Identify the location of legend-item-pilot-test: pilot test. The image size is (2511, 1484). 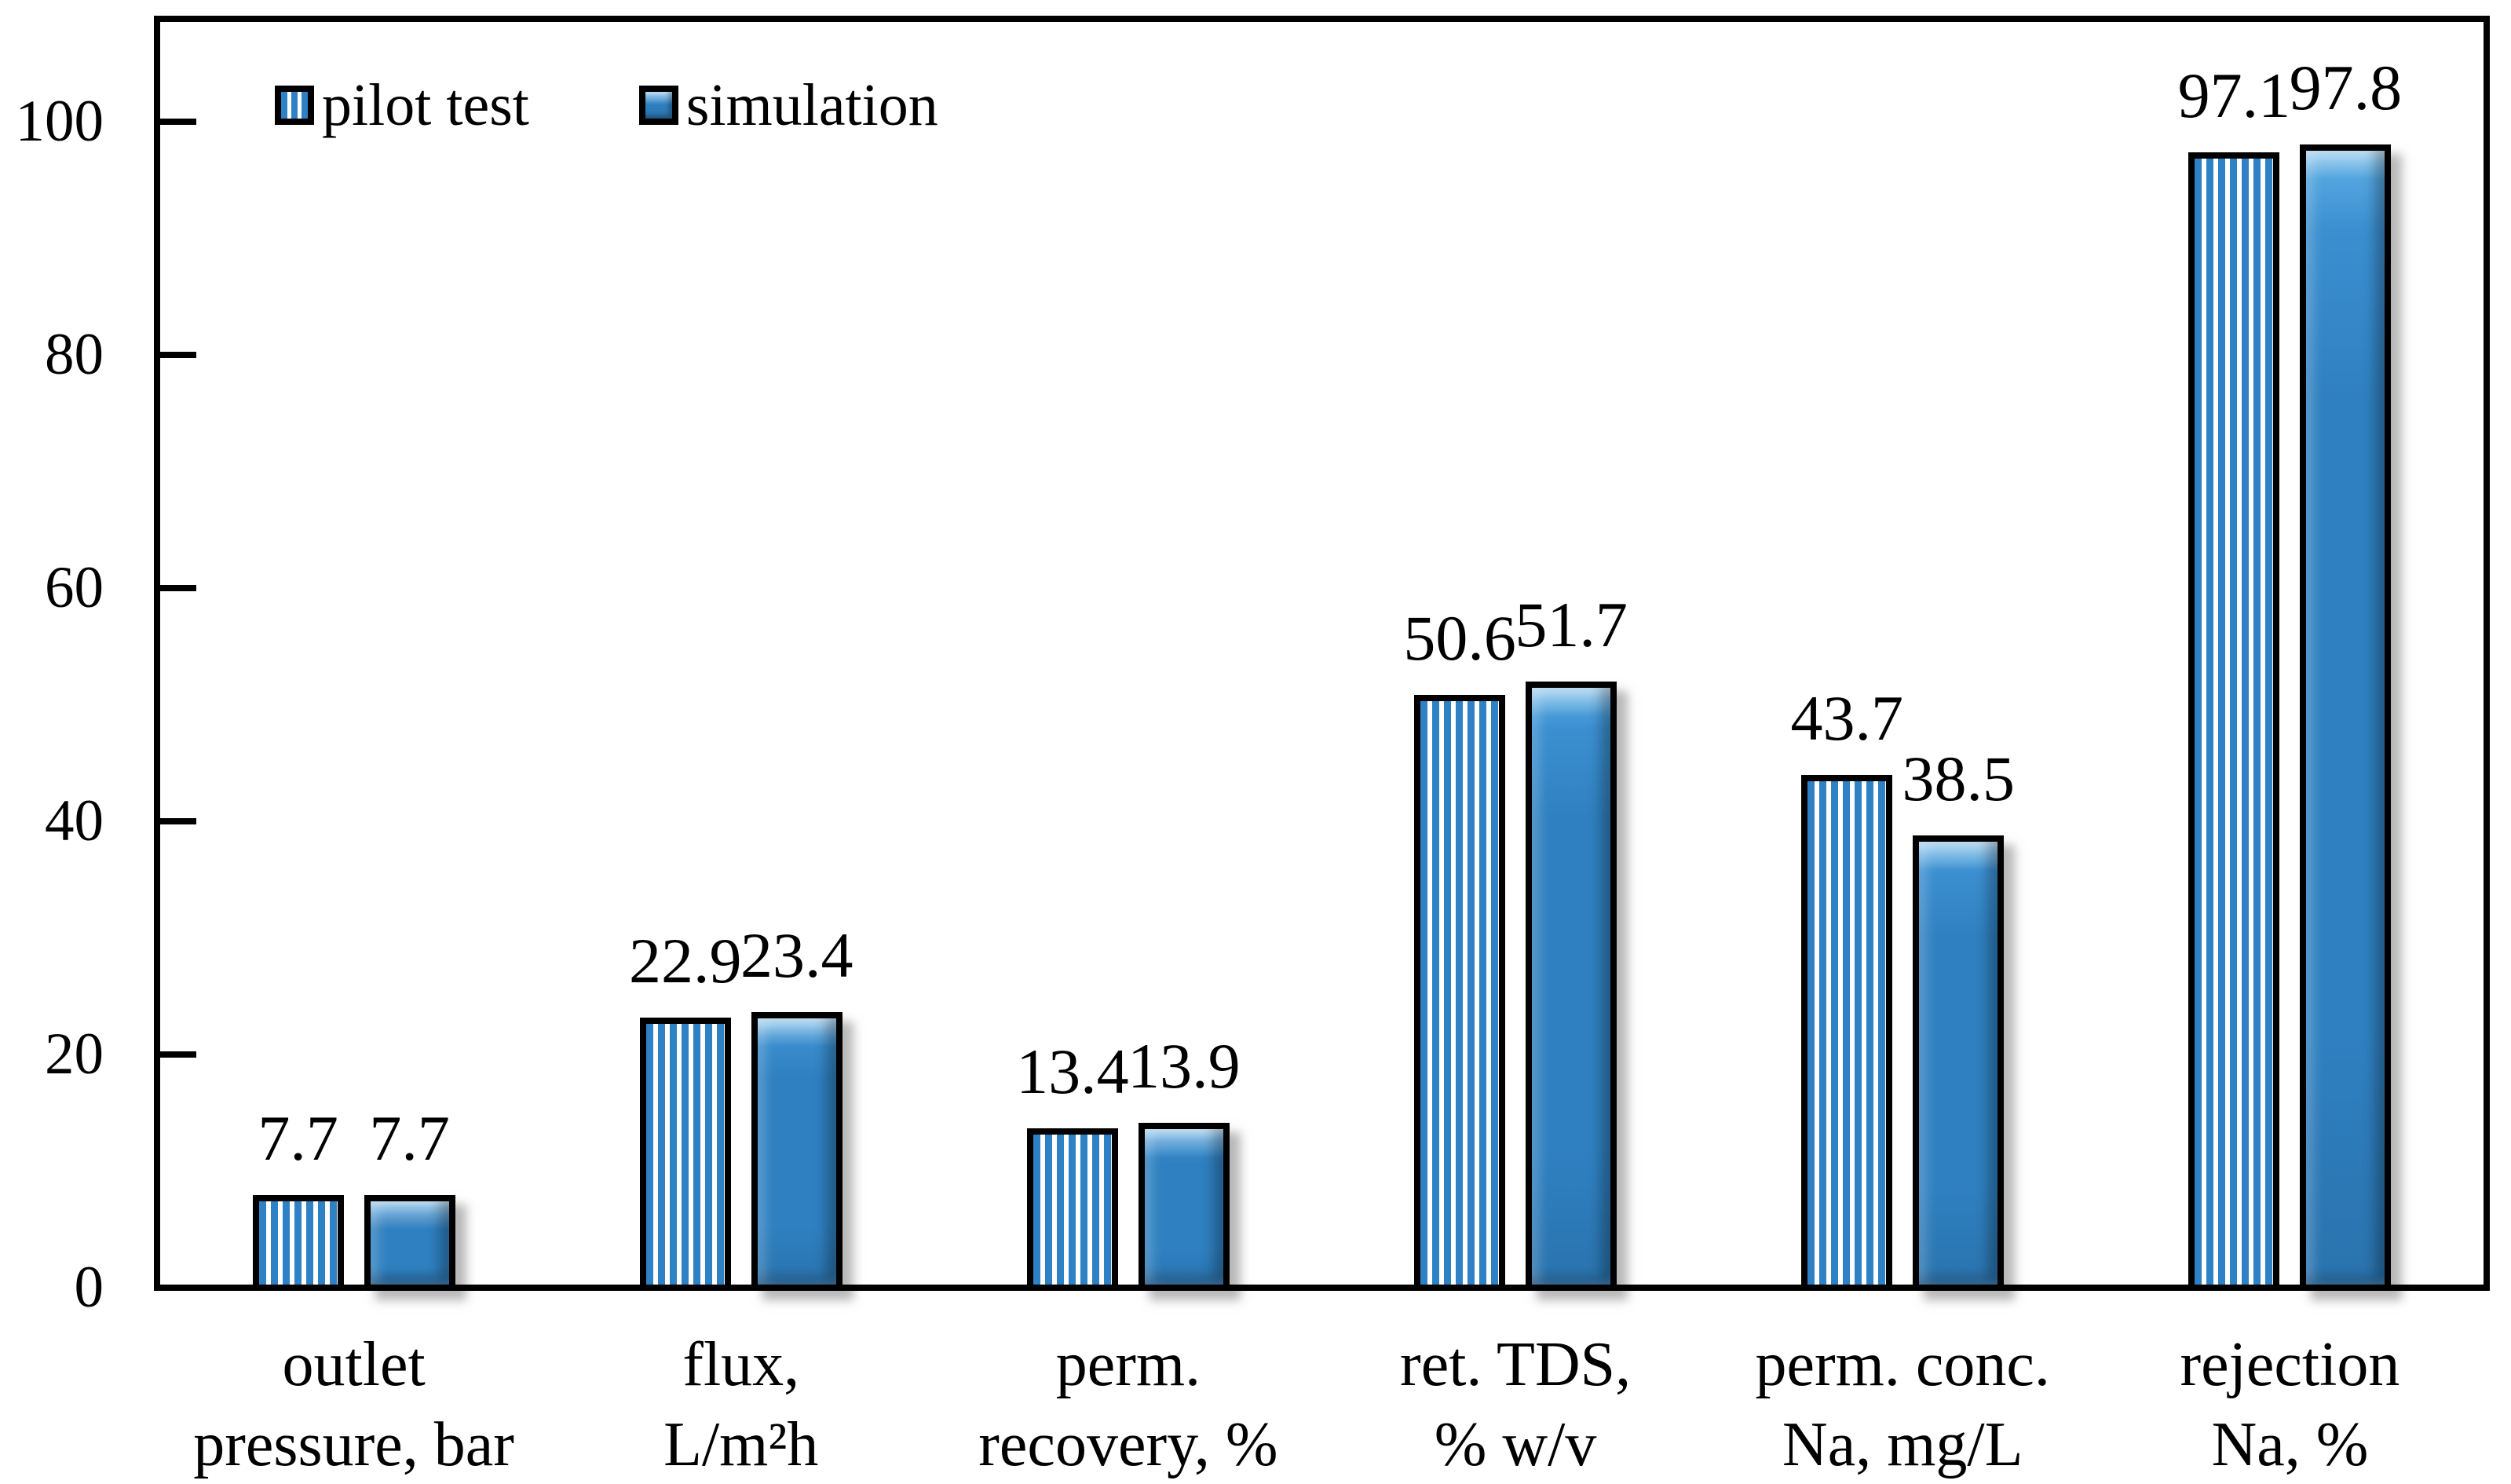
(402, 105).